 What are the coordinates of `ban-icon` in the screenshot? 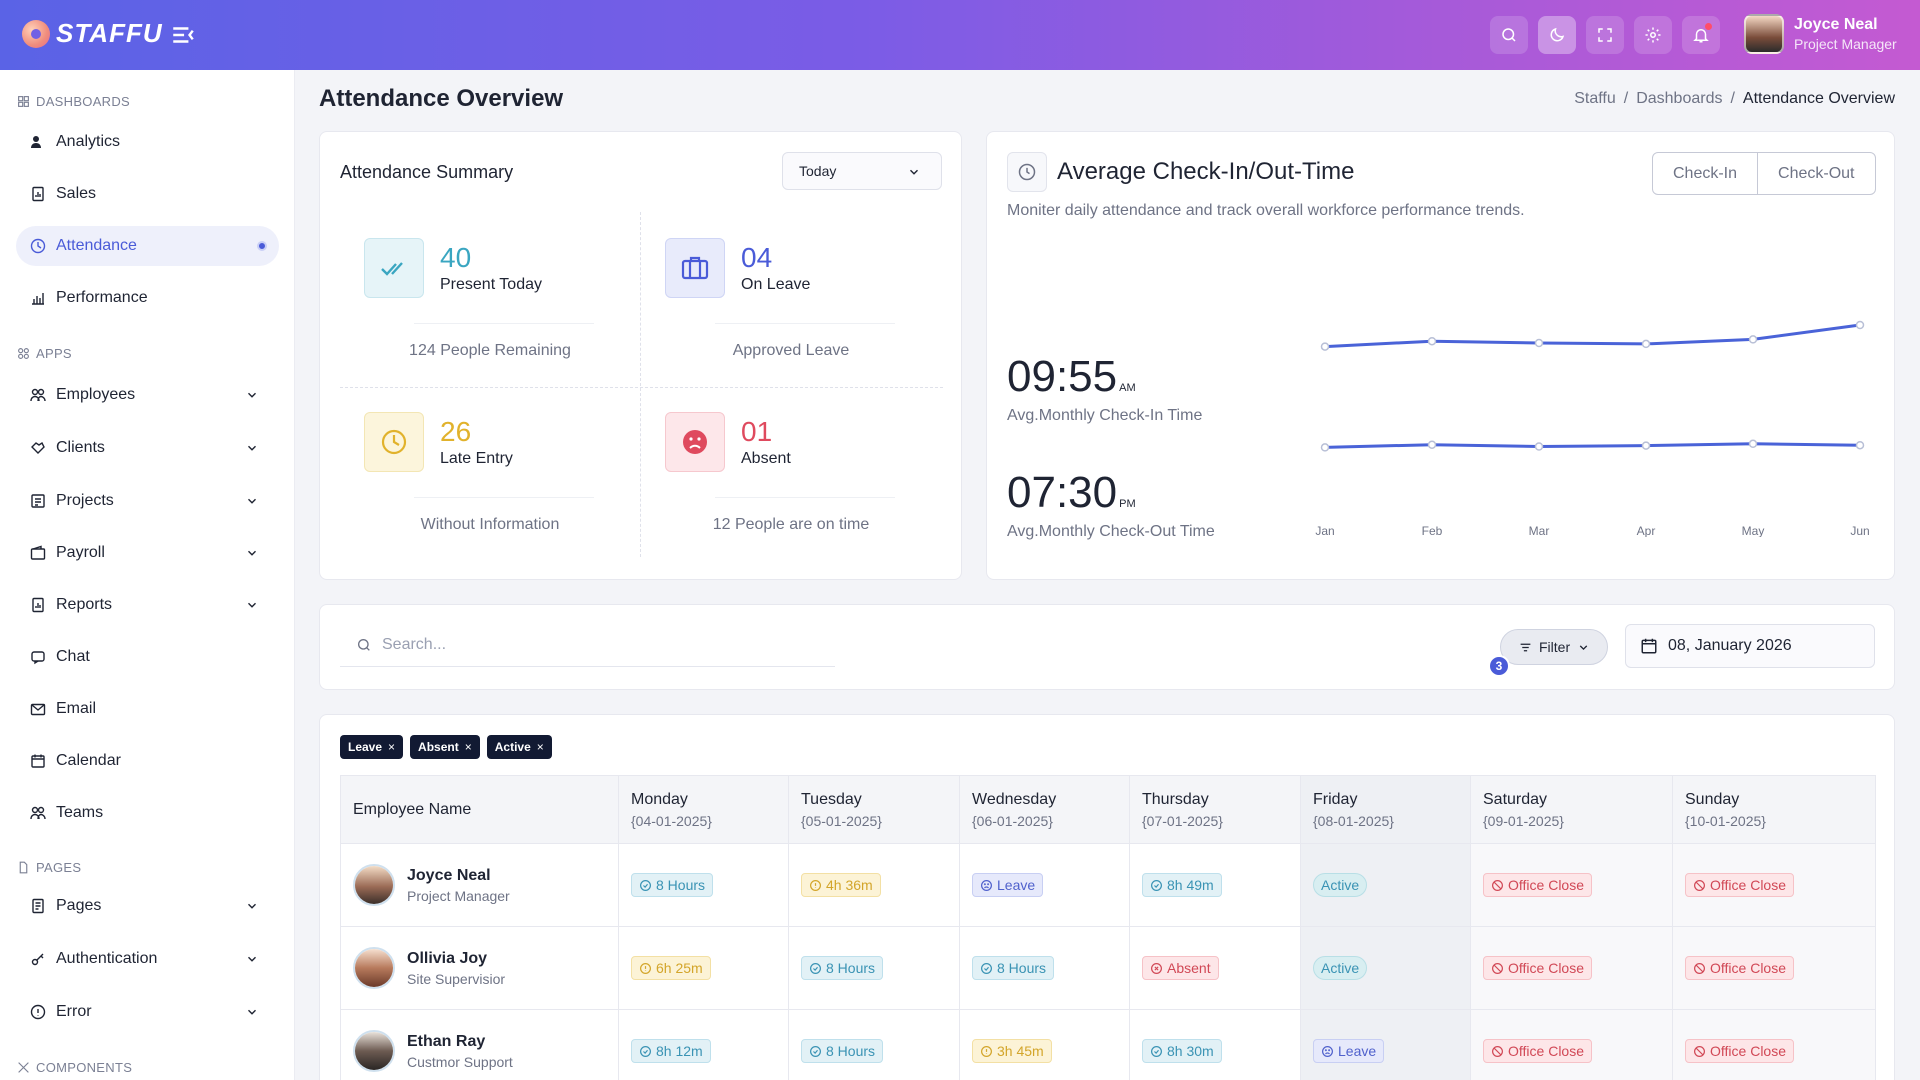 It's located at (1497, 1051).